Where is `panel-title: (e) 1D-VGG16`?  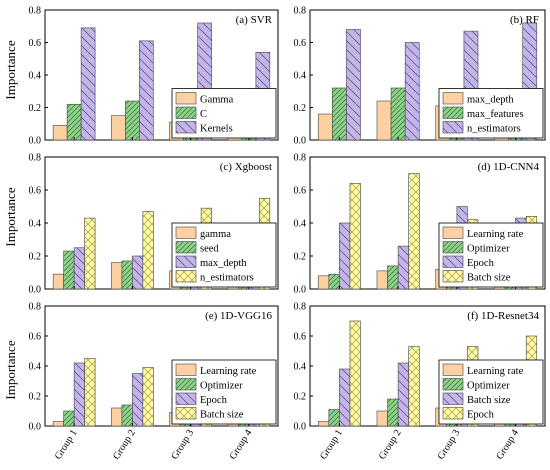 panel-title: (e) 1D-VGG16 is located at coordinates (238, 316).